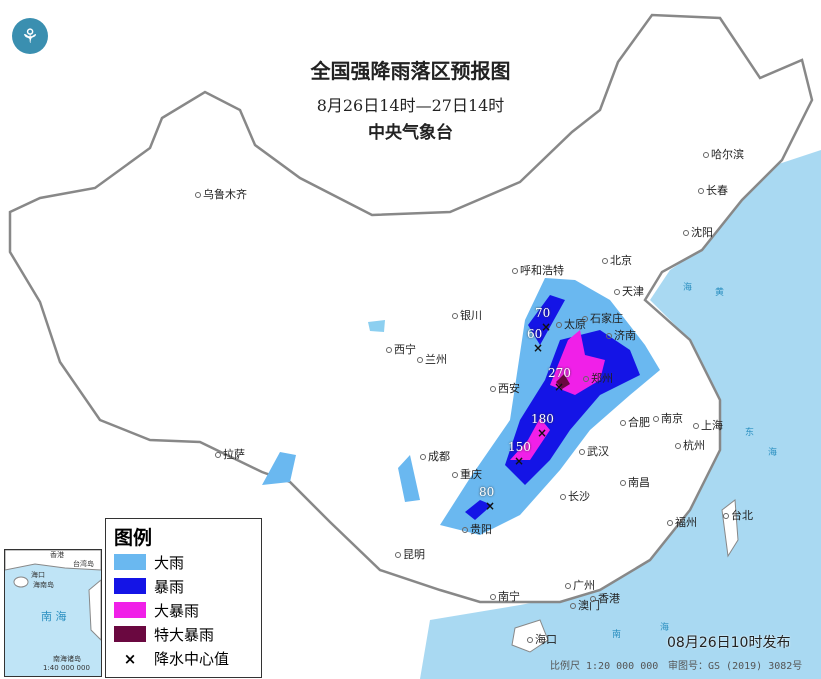 This screenshot has height=679, width=821. Describe the element at coordinates (617, 260) in the screenshot. I see `city-label: 北京` at that location.